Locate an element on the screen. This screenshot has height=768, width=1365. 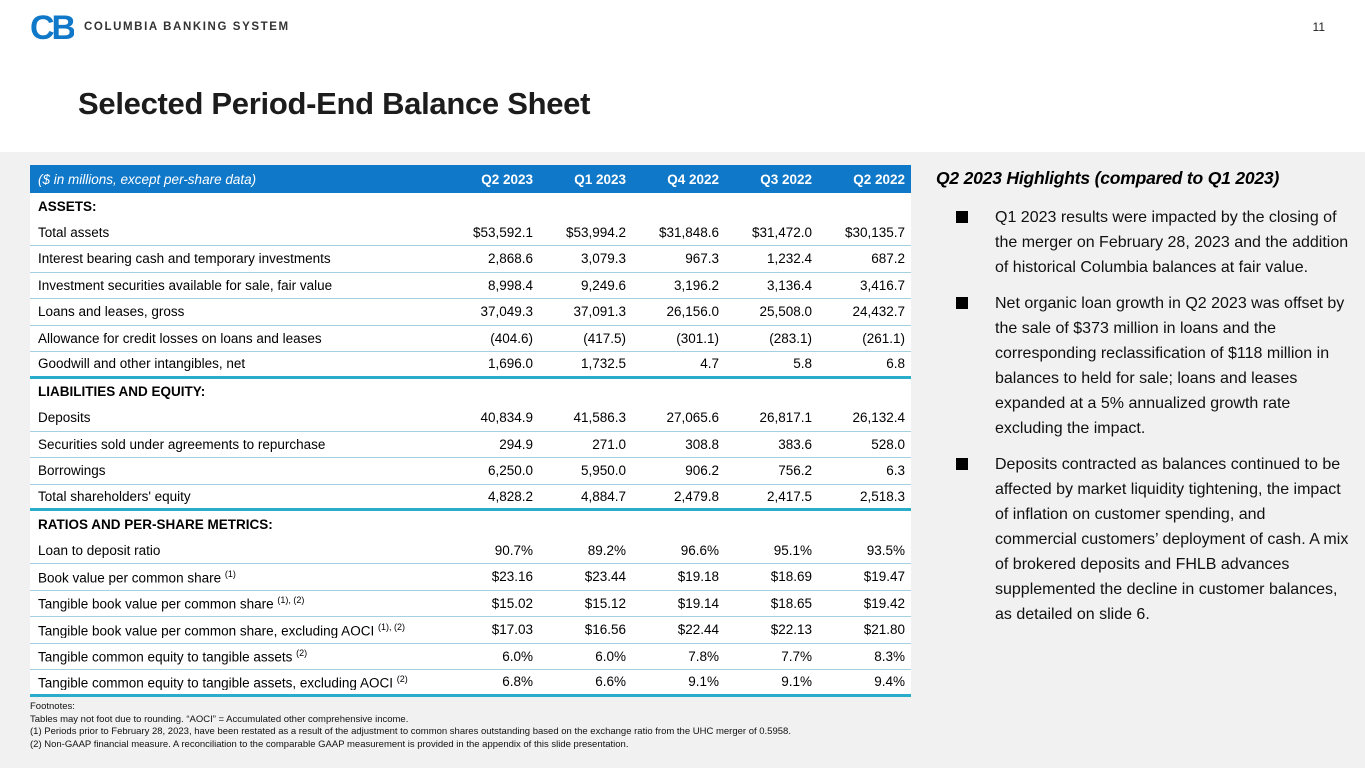
cell-value: 6.3 is located at coordinates (895, 471).